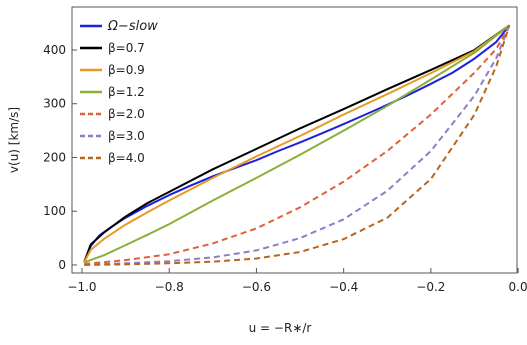 The image size is (527, 345). What do you see at coordinates (169, 287) in the screenshot?
I see `x-tick-label: −0.8` at bounding box center [169, 287].